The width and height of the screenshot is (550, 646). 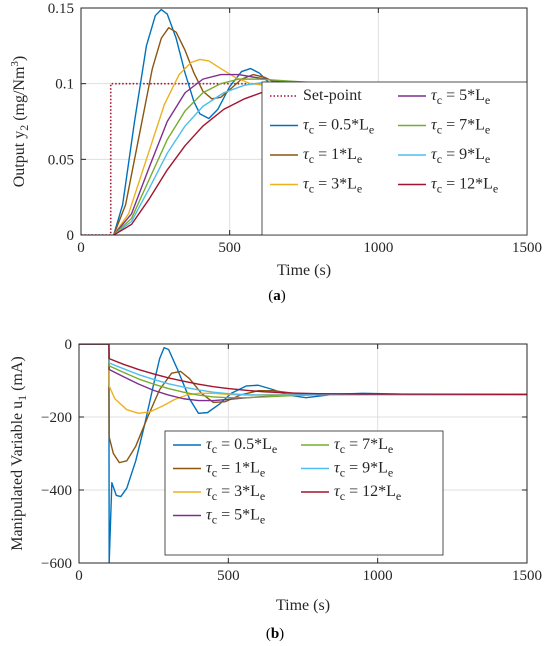 I want to click on subfigure-label: (a), so click(x=277, y=296).